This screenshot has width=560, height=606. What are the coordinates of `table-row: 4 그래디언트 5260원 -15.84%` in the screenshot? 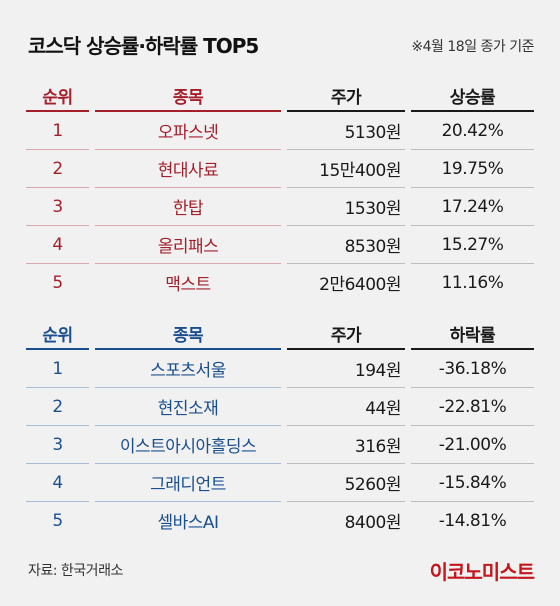 It's located at (280, 482).